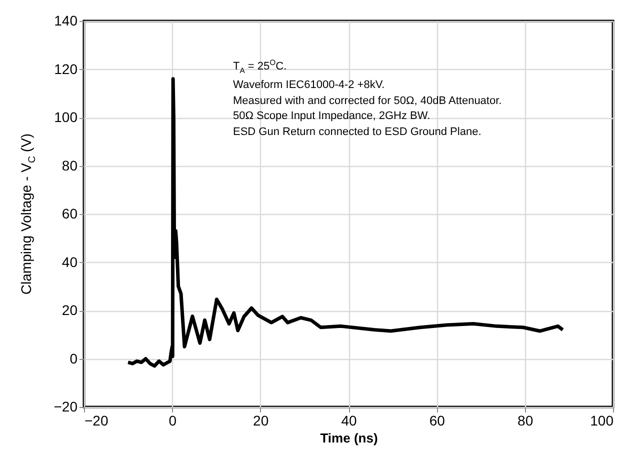 This screenshot has height=464, width=630. Describe the element at coordinates (349, 438) in the screenshot. I see `x-axis-title: Time (ns)` at that location.